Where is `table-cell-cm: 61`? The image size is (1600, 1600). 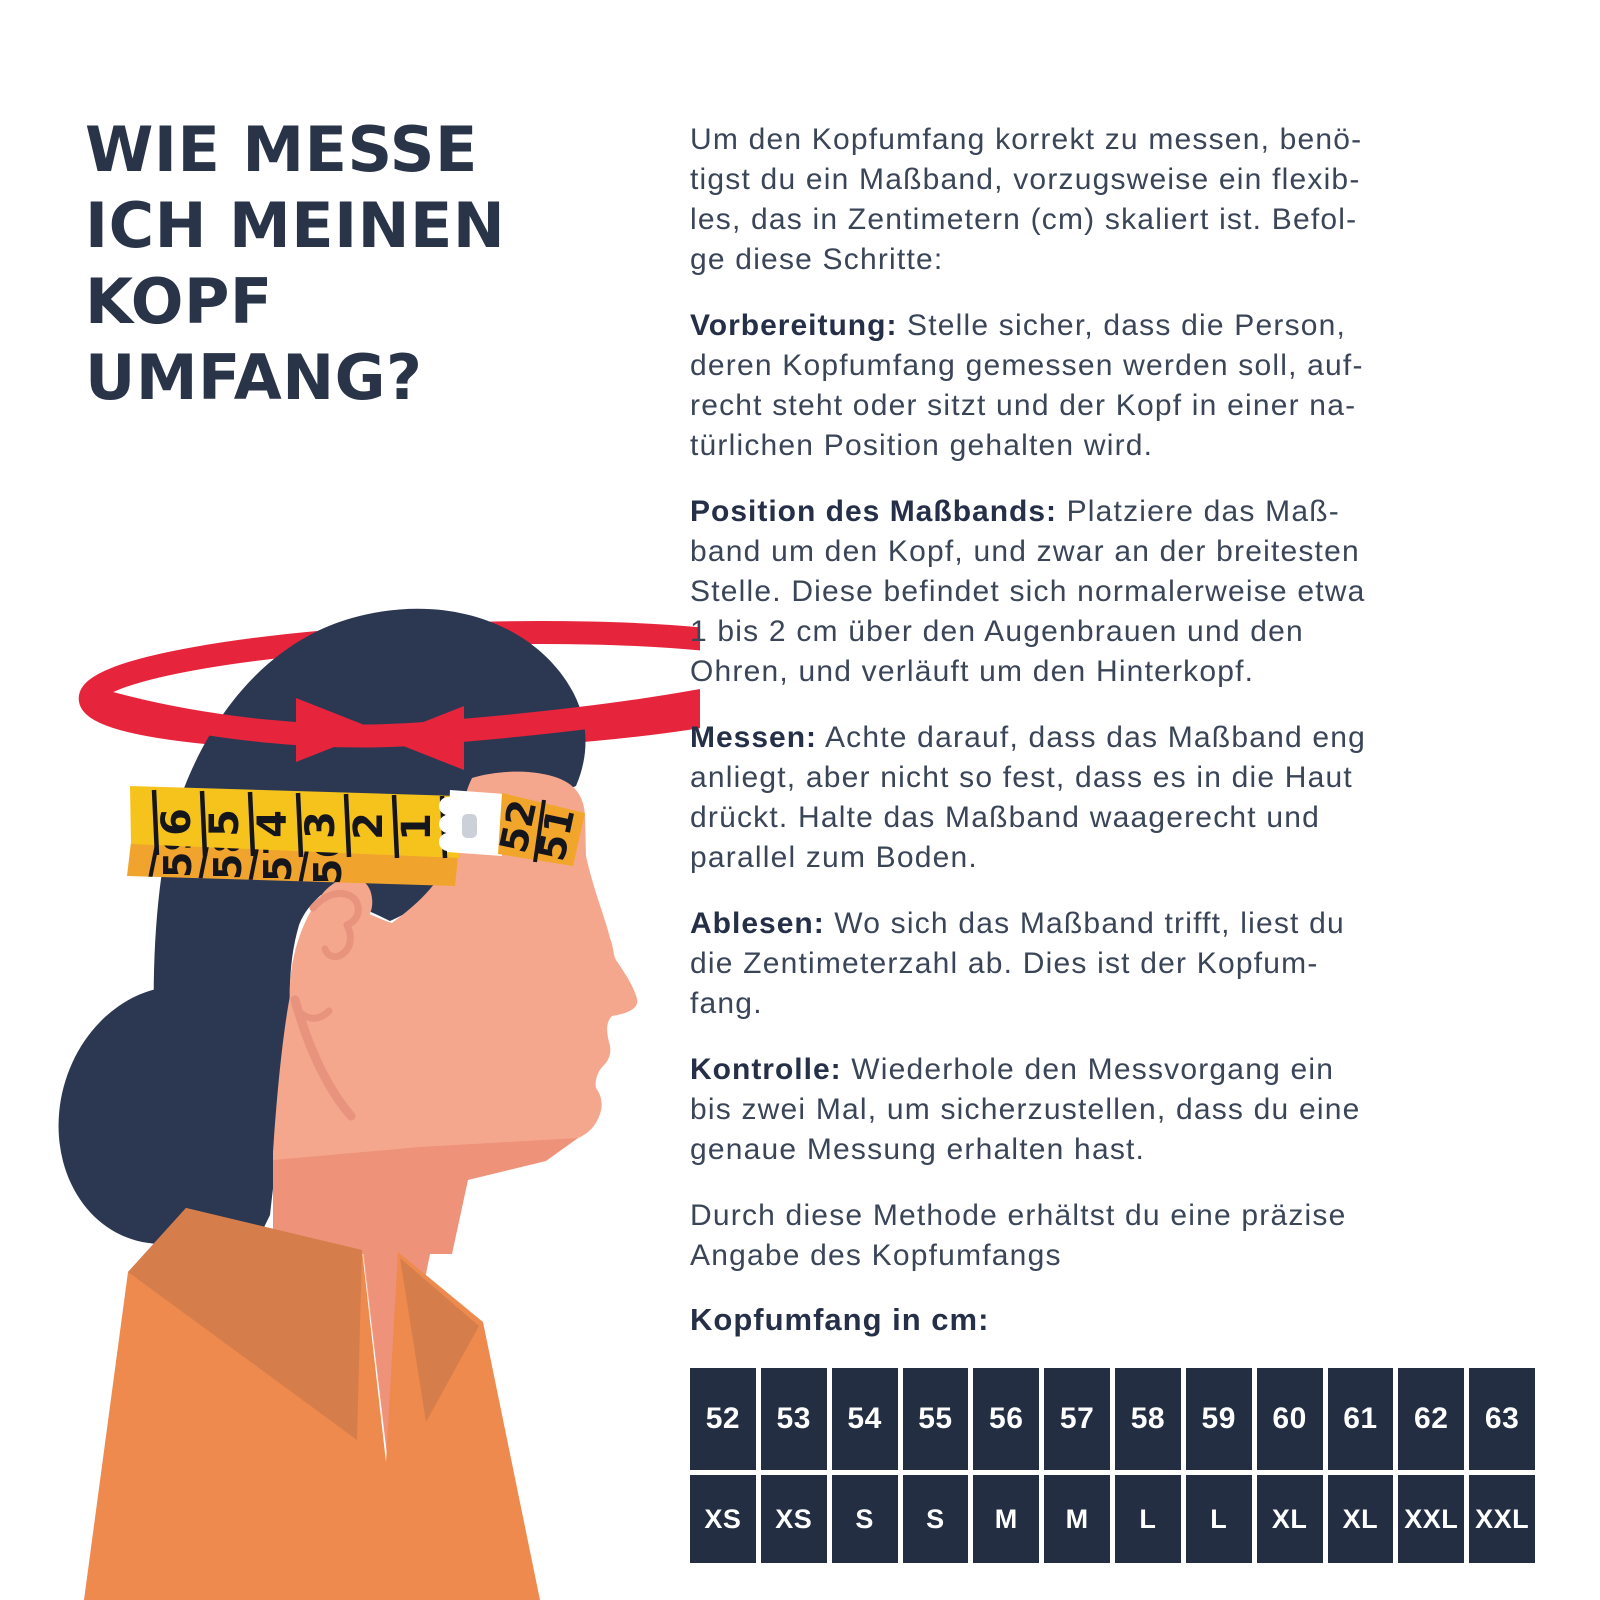 table-cell-cm: 61 is located at coordinates (1360, 1419).